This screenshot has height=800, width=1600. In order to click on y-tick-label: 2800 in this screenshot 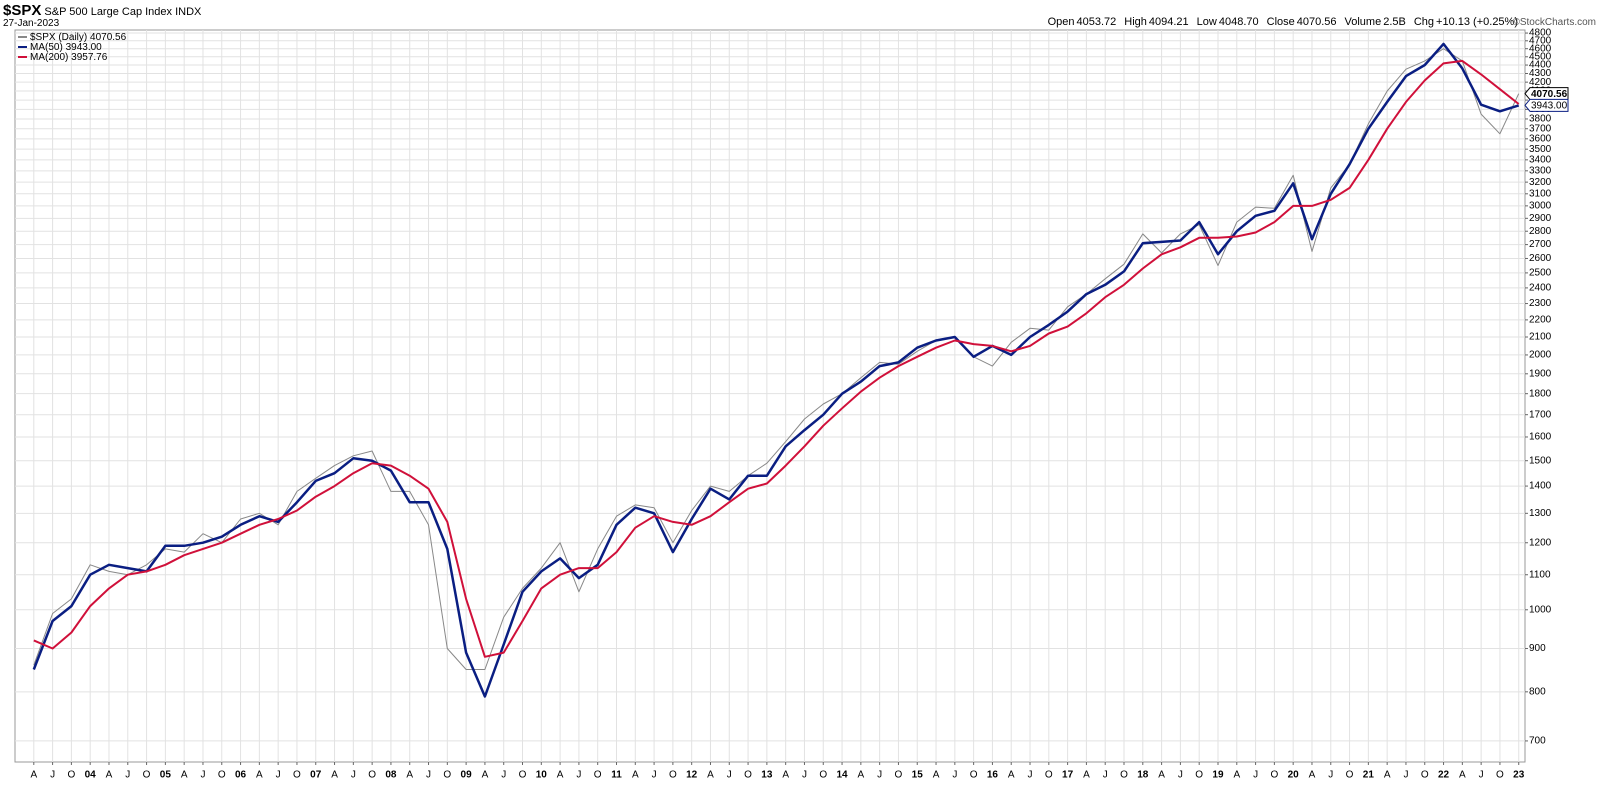, I will do `click(1540, 231)`.